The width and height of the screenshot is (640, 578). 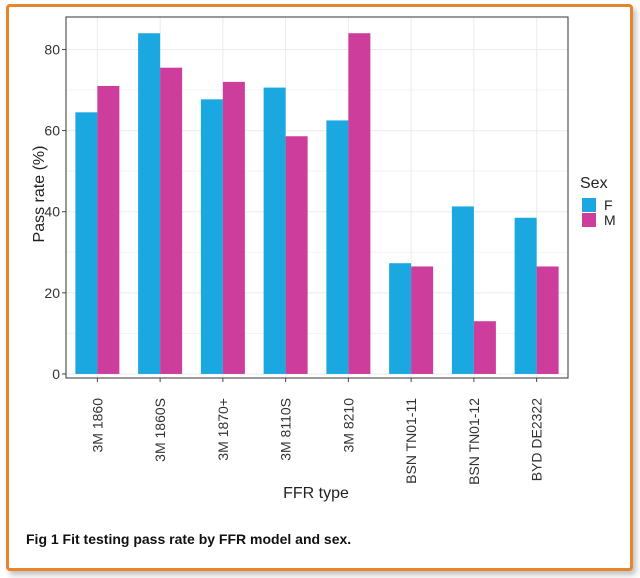 I want to click on legend-label-f: F, so click(x=608, y=205).